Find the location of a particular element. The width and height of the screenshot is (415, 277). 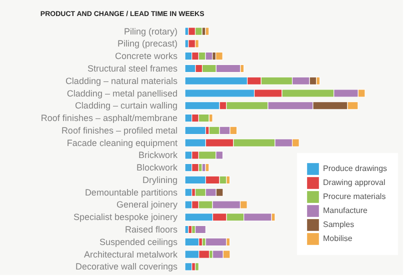

y-tick-label: Facade cleaning equipment is located at coordinates (122, 143).